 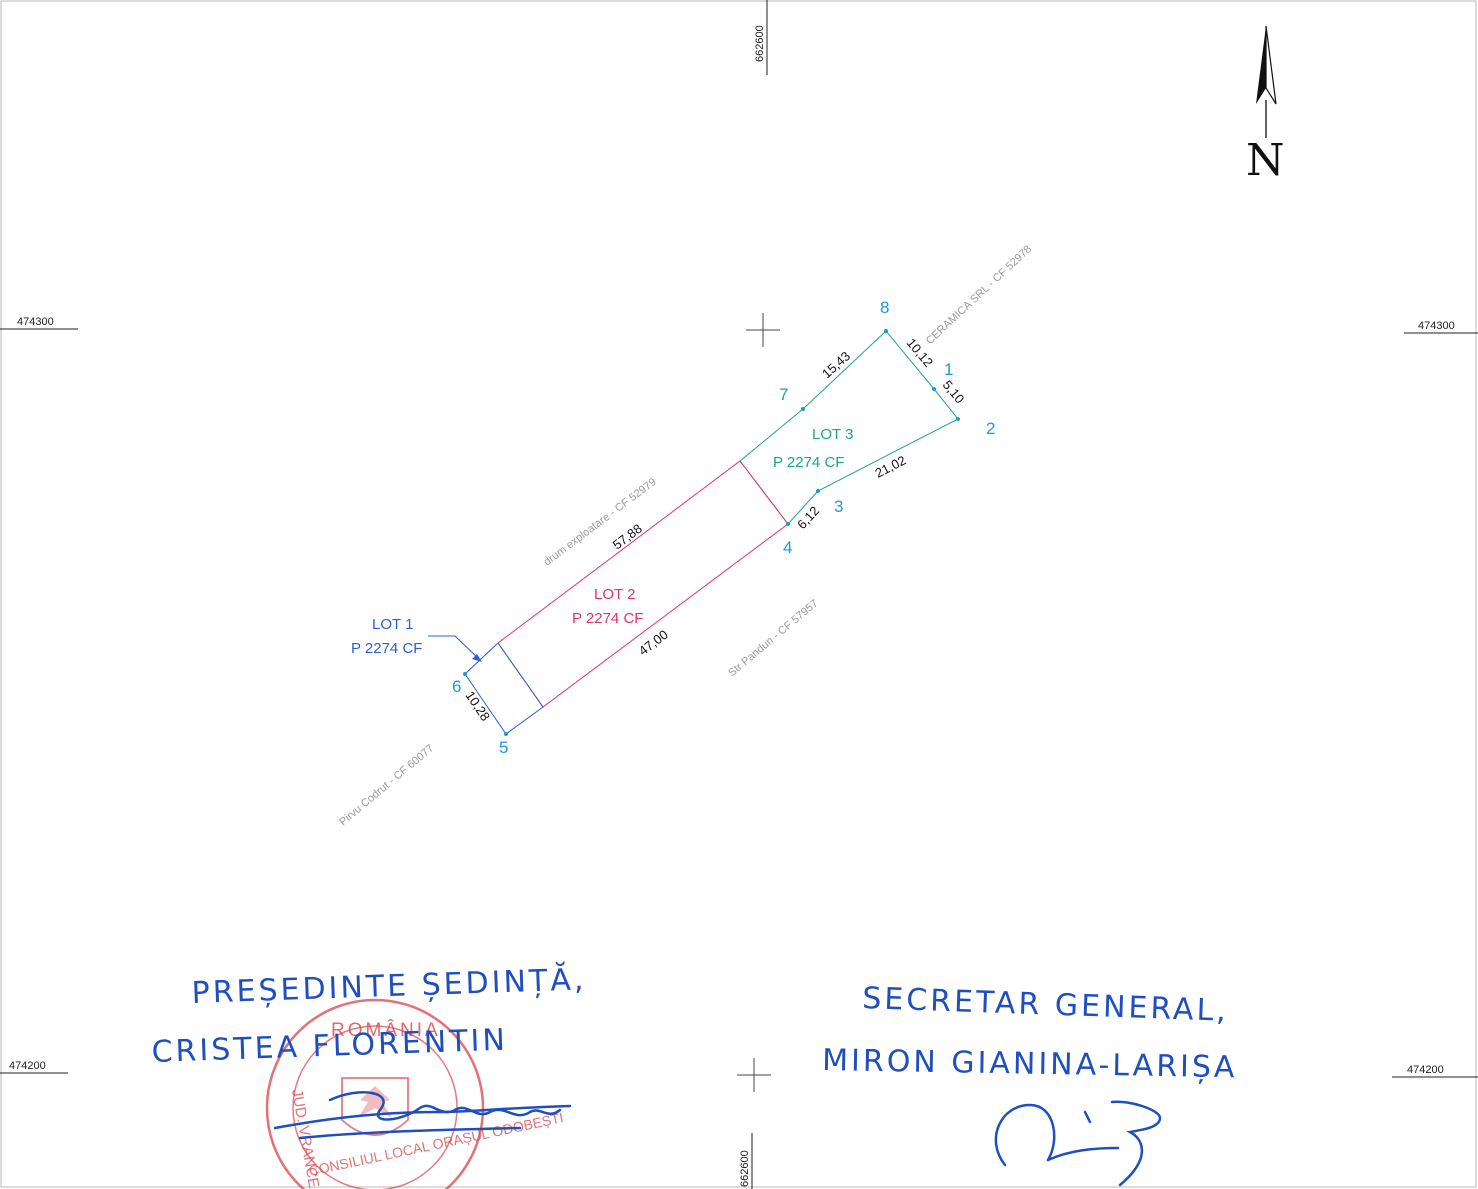 I want to click on stamp-bottom-text: CONSILIUL LOCAL ORAȘUL ODOBEȘTI, so click(x=436, y=1144).